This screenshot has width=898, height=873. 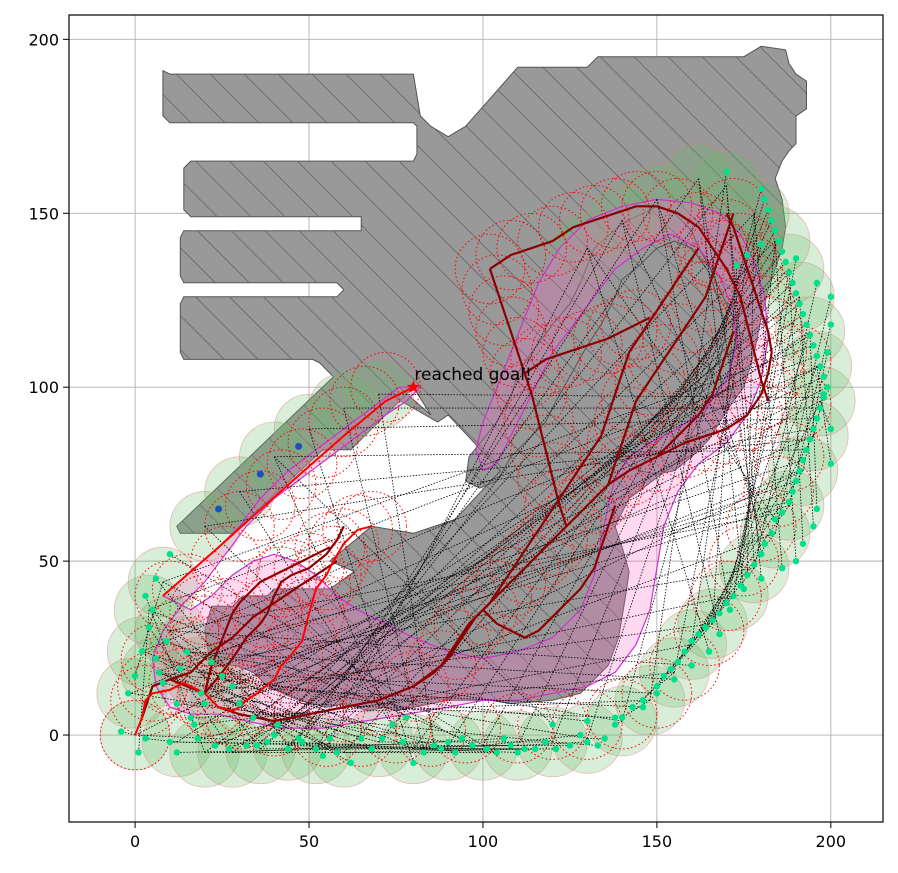 I want to click on main-path-line, so click(x=253, y=630).